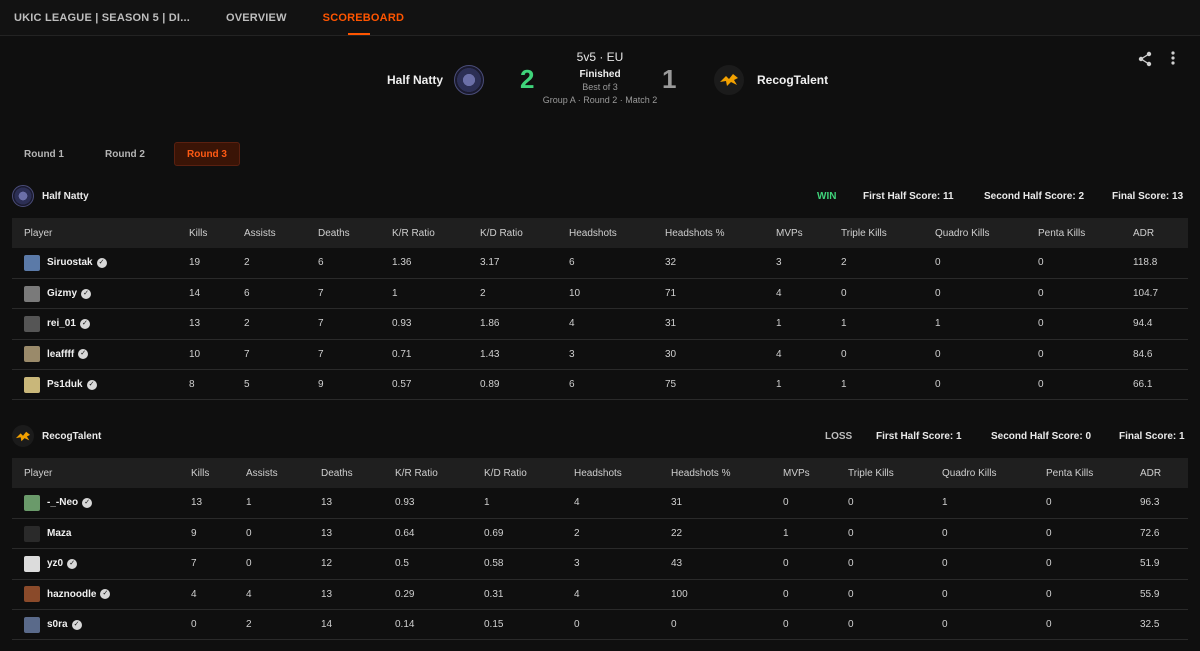 This screenshot has width=1200, height=651. I want to click on stat-cell: 0.69, so click(494, 534).